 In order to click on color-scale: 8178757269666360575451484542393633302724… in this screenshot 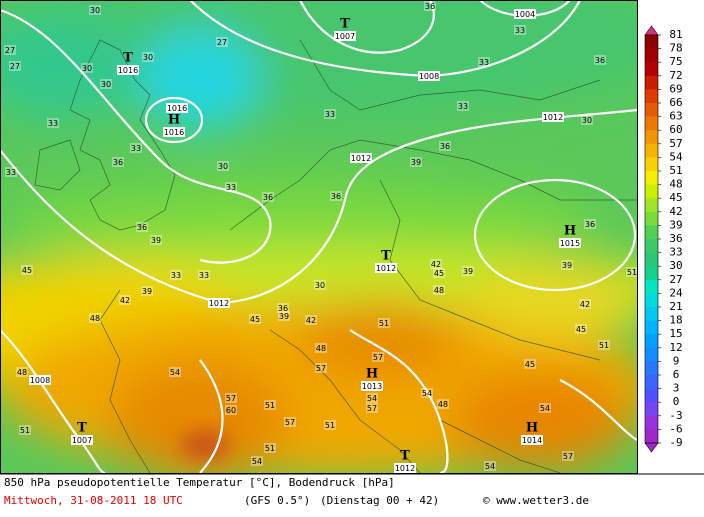, I will do `click(663, 239)`.